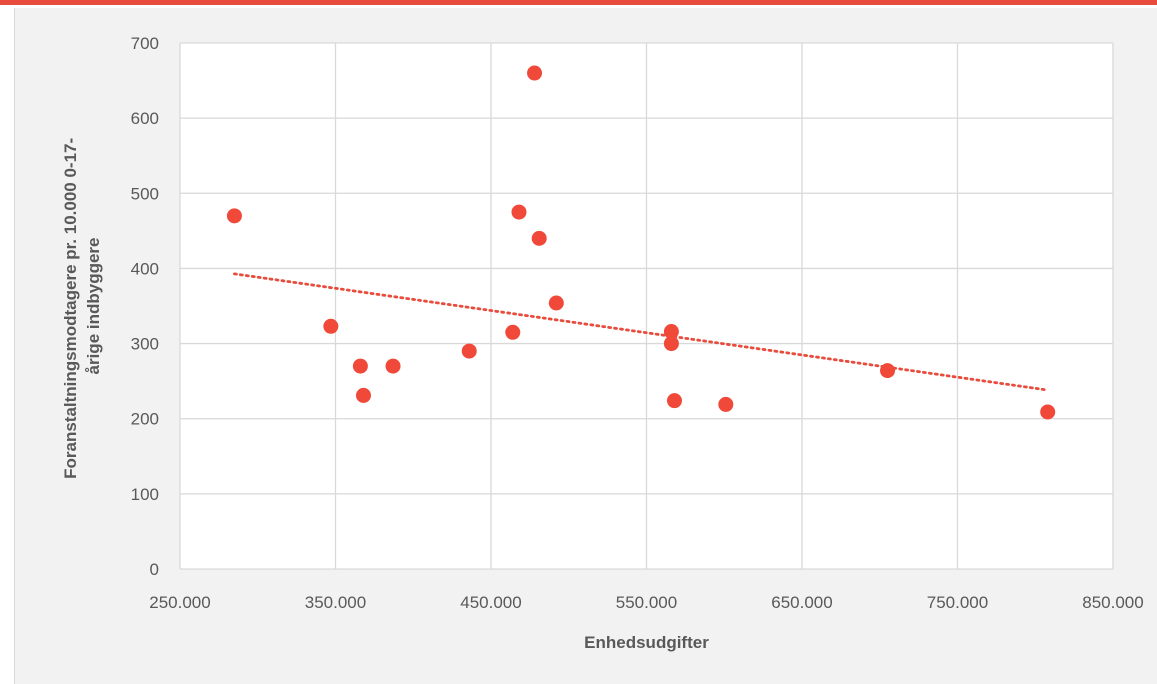  I want to click on y-tick-label: 300, so click(145, 344).